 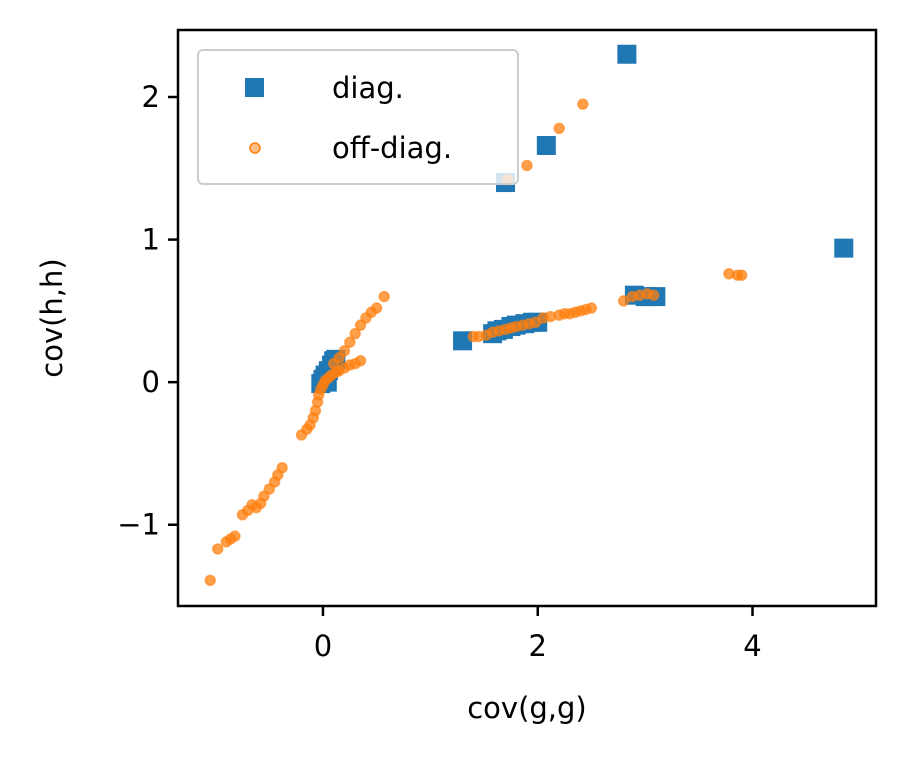 What do you see at coordinates (752, 646) in the screenshot?
I see `x-tick-label: 4` at bounding box center [752, 646].